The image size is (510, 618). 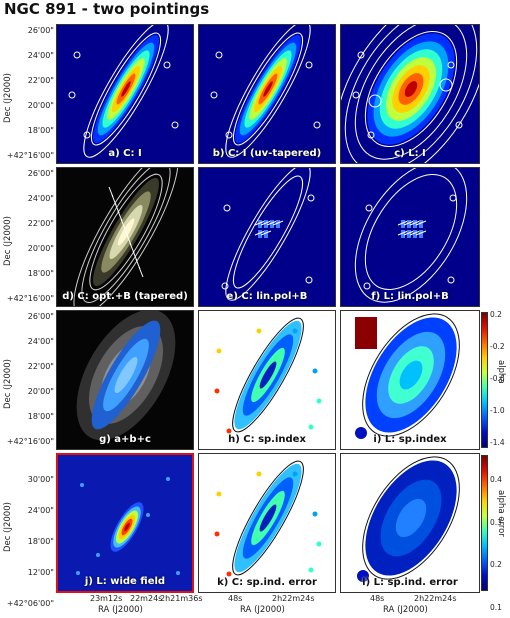 I want to click on panel-g-composite: g) a+b+c, so click(x=125, y=380).